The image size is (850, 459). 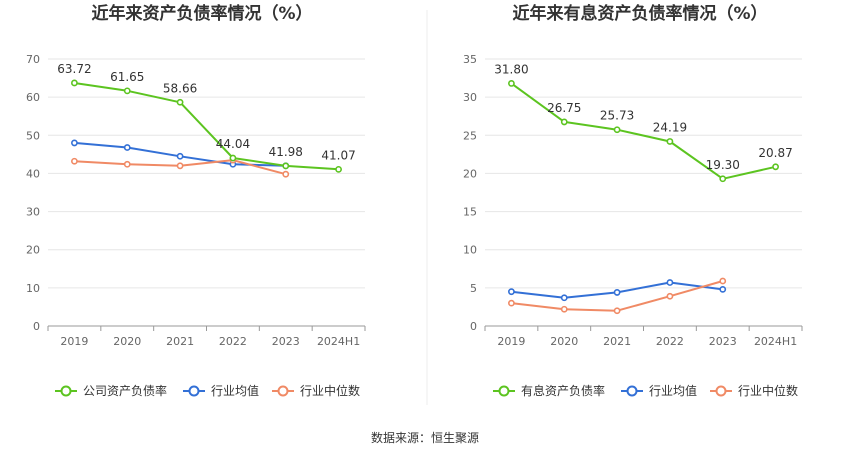 I want to click on y-tick-label: 15, so click(x=470, y=212).